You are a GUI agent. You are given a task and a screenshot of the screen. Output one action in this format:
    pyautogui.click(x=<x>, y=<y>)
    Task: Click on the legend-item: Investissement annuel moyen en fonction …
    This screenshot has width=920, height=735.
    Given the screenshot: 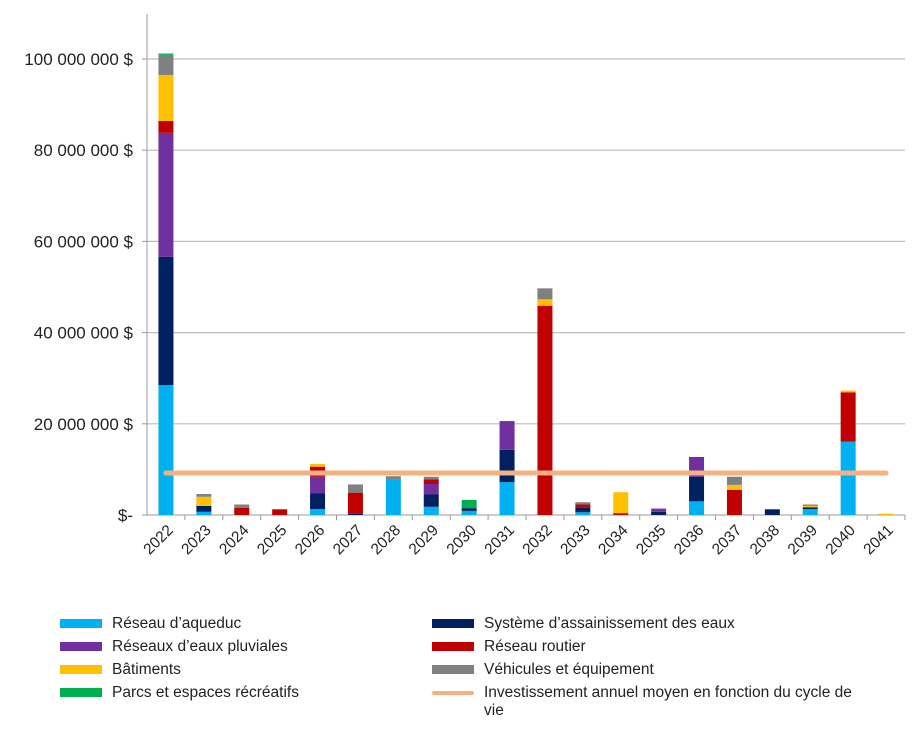 What is the action you would take?
    pyautogui.click(x=652, y=702)
    